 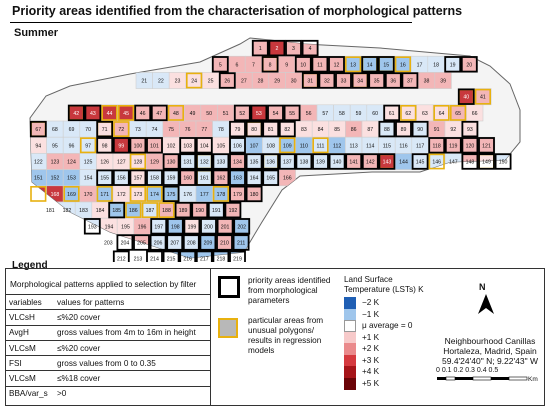 I want to click on variable-cell: BBA/var_s, so click(x=30, y=393).